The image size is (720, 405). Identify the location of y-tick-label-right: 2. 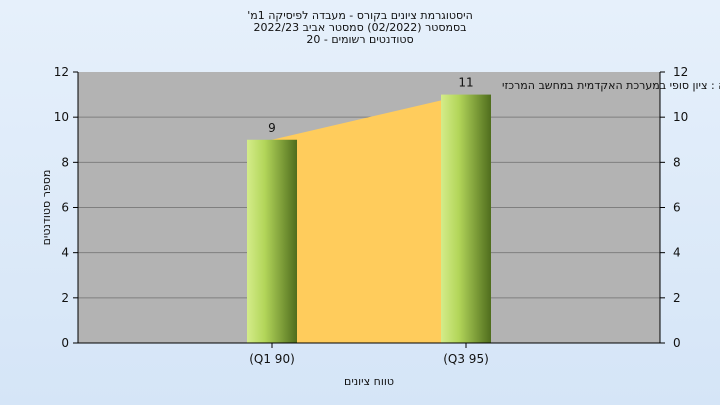
(677, 298).